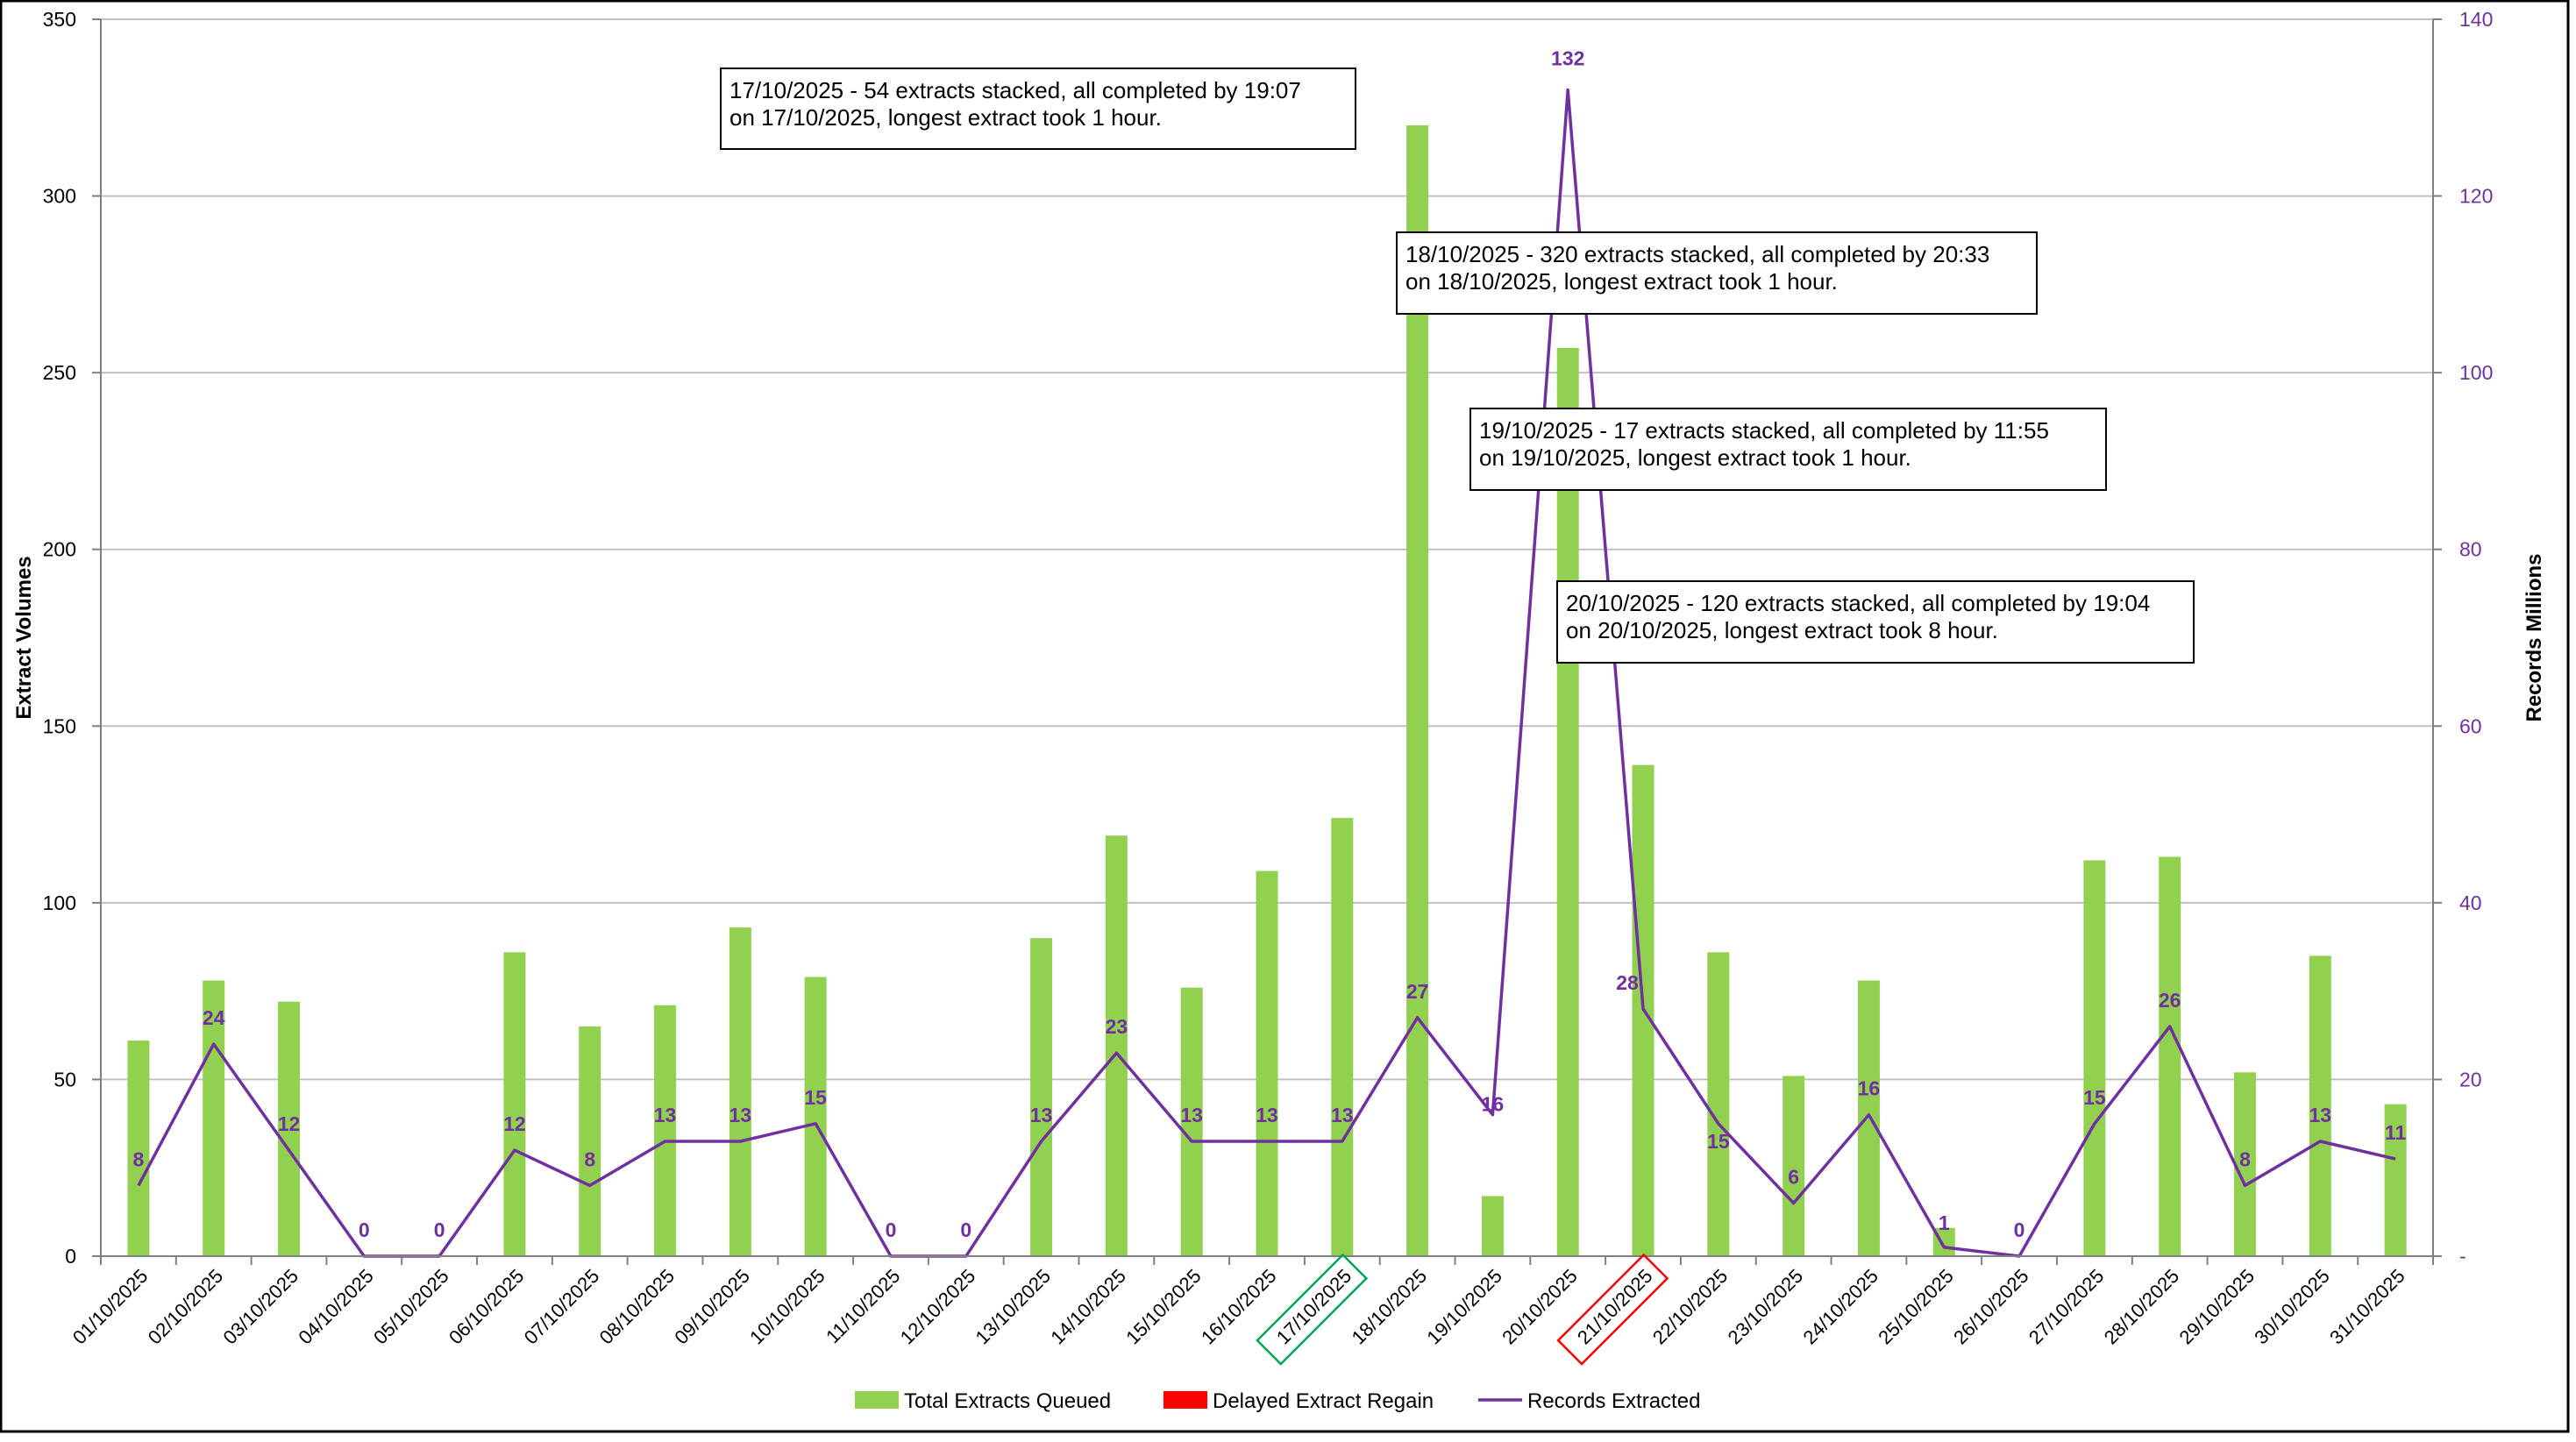  Describe the element at coordinates (336, 1307) in the screenshot. I see `x-tick-label-04-10-2025: 04/10/2025` at that location.